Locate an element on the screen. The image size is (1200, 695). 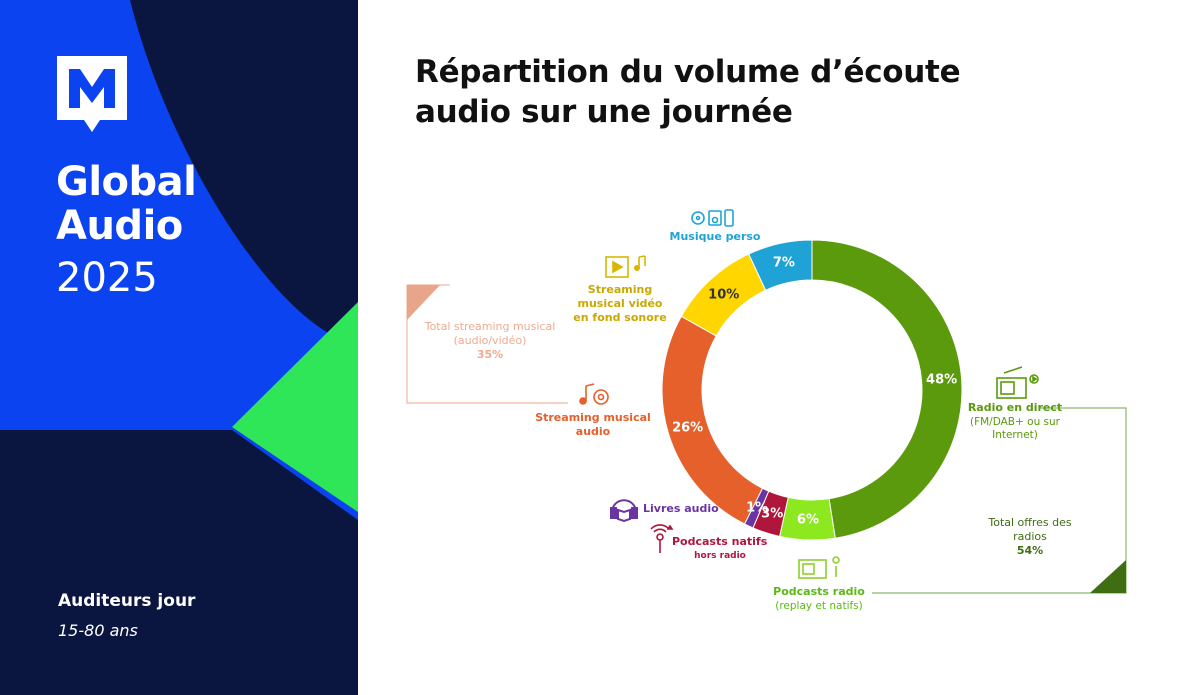
label-musique-perso: Musique perso is located at coordinates (715, 236).